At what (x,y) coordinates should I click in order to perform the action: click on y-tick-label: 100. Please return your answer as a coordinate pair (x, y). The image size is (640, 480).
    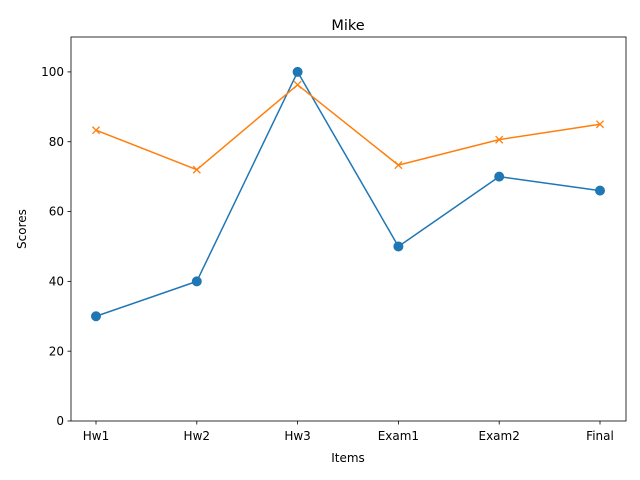
    Looking at the image, I should click on (52, 72).